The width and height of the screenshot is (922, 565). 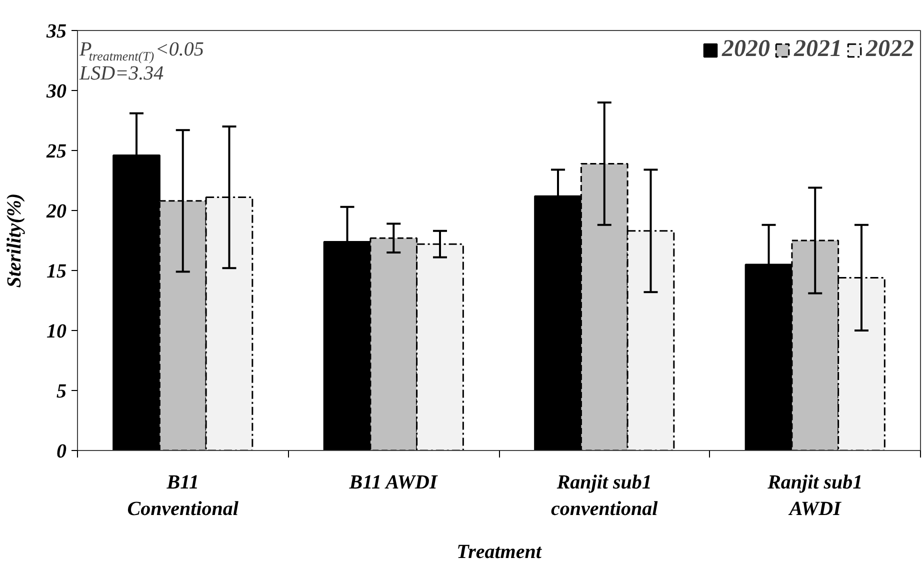 What do you see at coordinates (56, 151) in the screenshot?
I see `y-tick-label: 25` at bounding box center [56, 151].